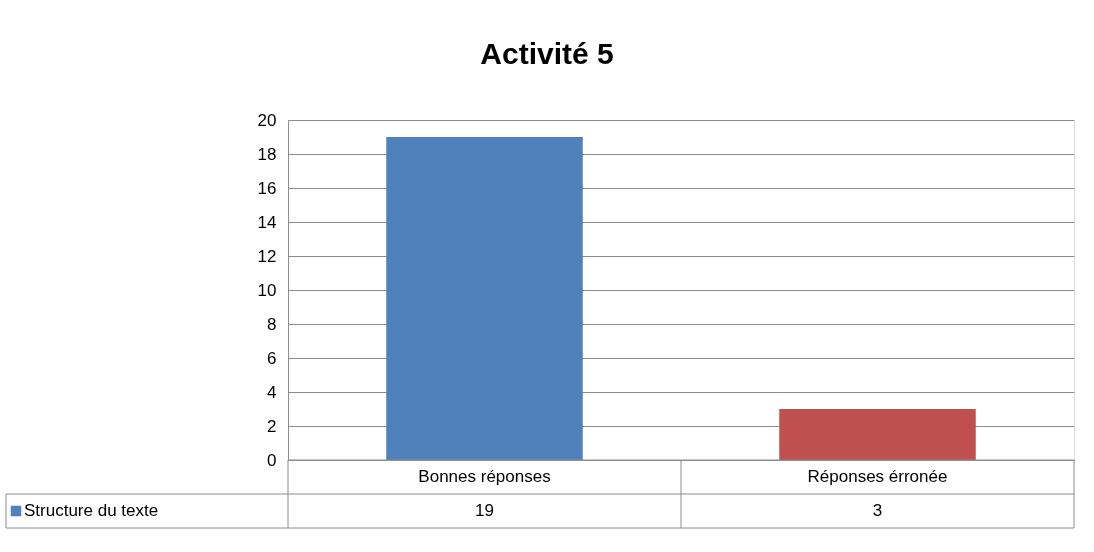 This screenshot has width=1094, height=552. I want to click on y-tick-label: 10, so click(267, 290).